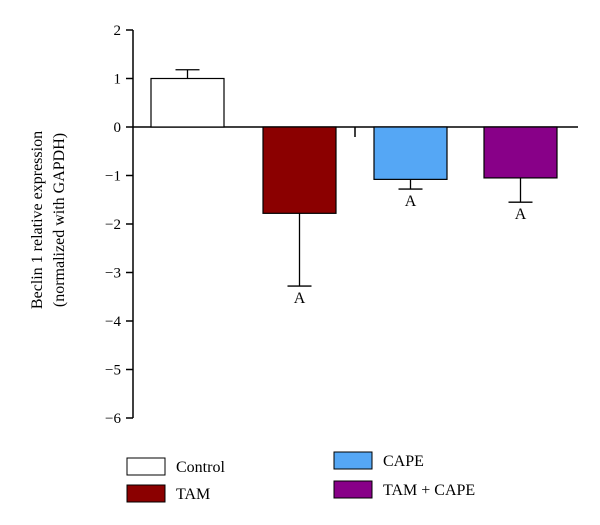  I want to click on y-axis: 2 1 0 −1 −2 −3 −4 −5 −6, so click(119, 225).